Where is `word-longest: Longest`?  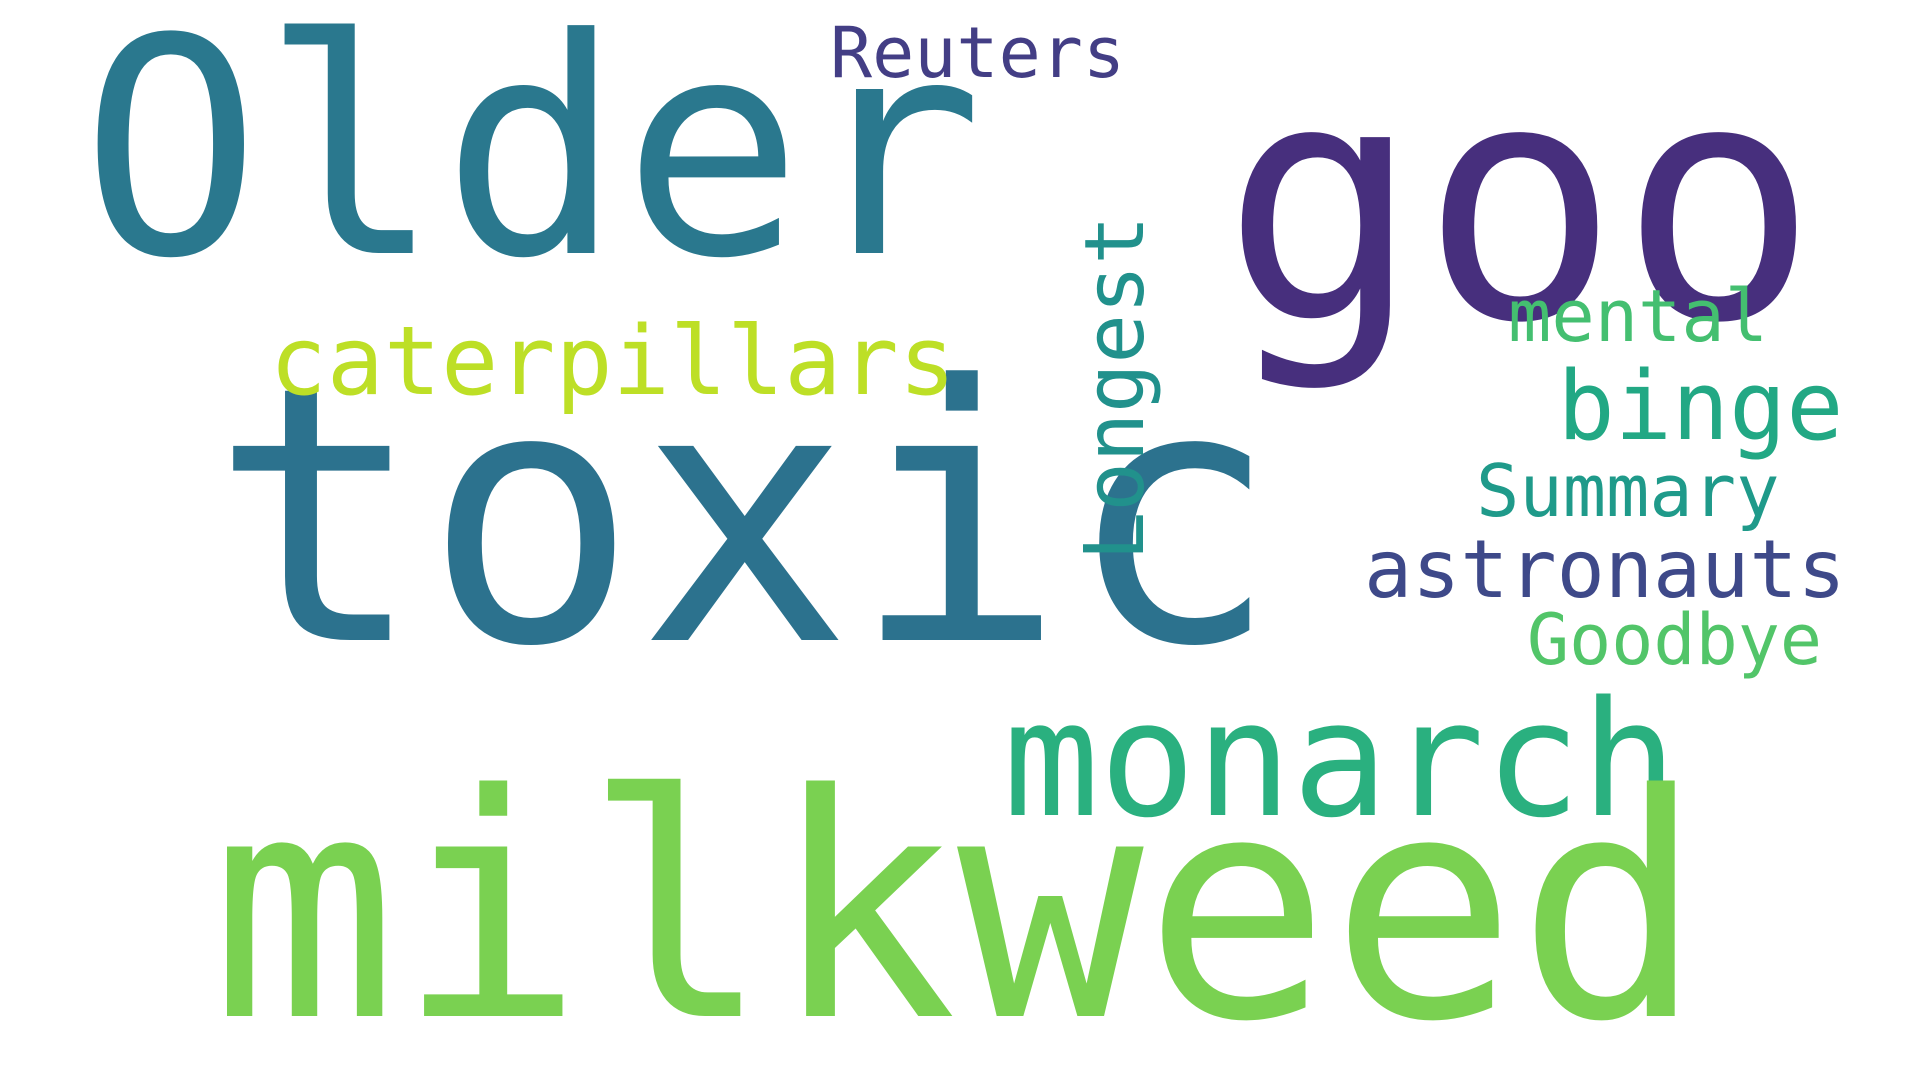 word-longest: Longest is located at coordinates (1115, 387).